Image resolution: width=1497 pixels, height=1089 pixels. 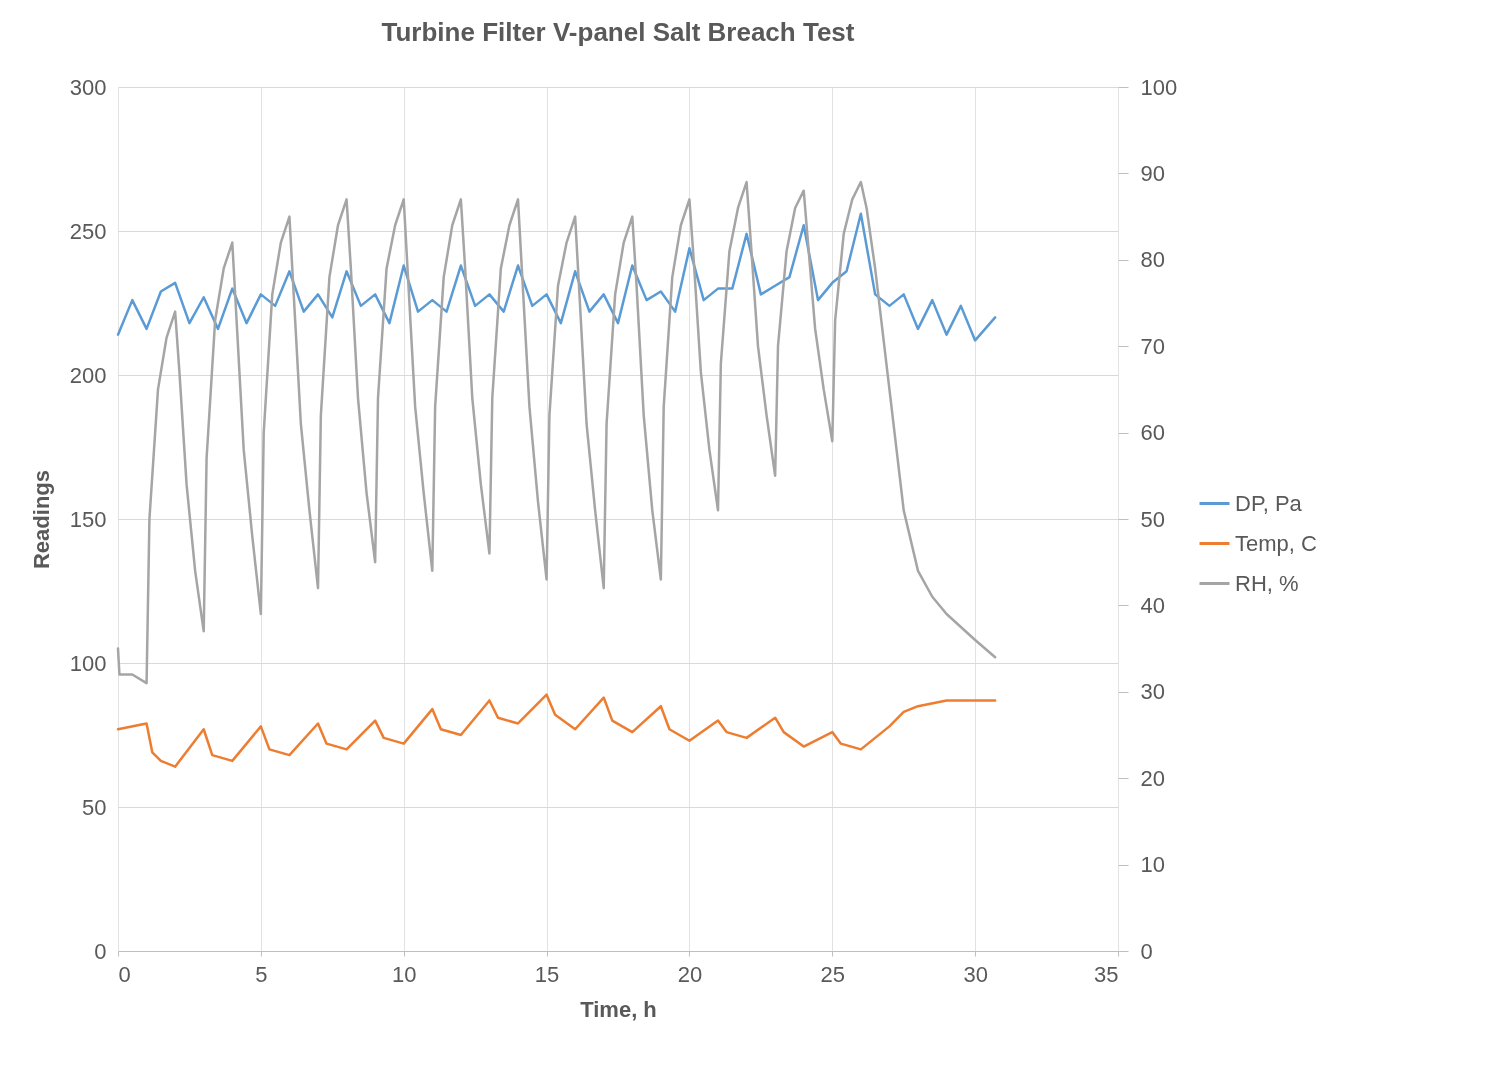 What do you see at coordinates (1267, 583) in the screenshot?
I see `legend-label: RH, %` at bounding box center [1267, 583].